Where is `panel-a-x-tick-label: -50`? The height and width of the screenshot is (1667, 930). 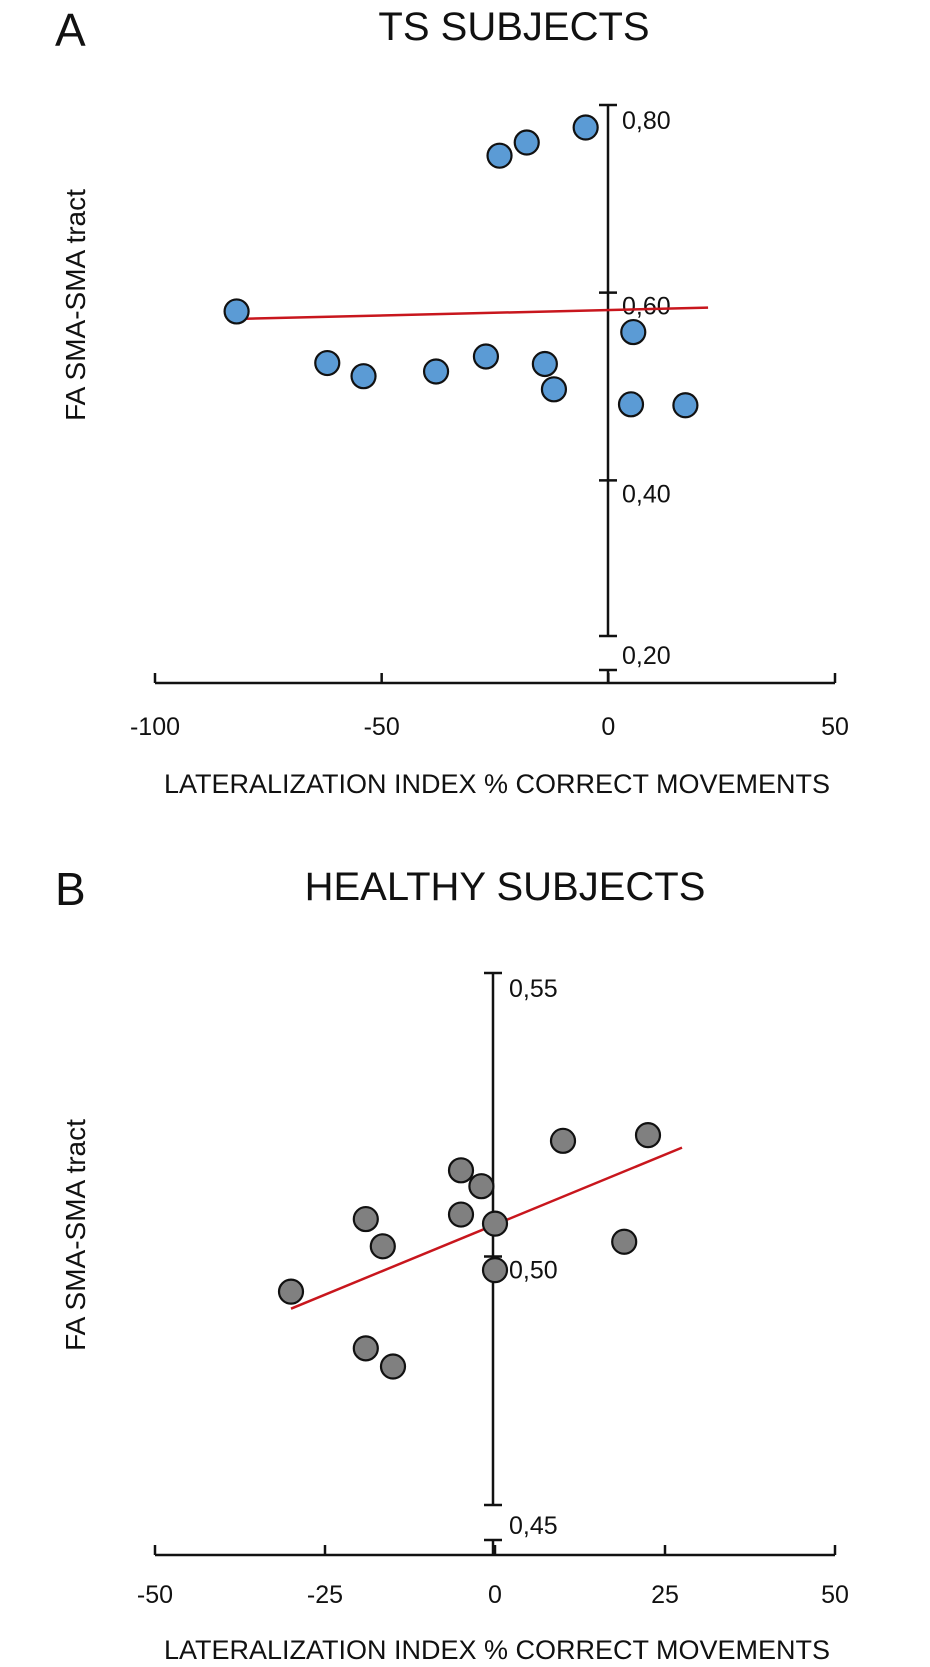
panel-a-x-tick-label: -50 is located at coordinates (382, 727).